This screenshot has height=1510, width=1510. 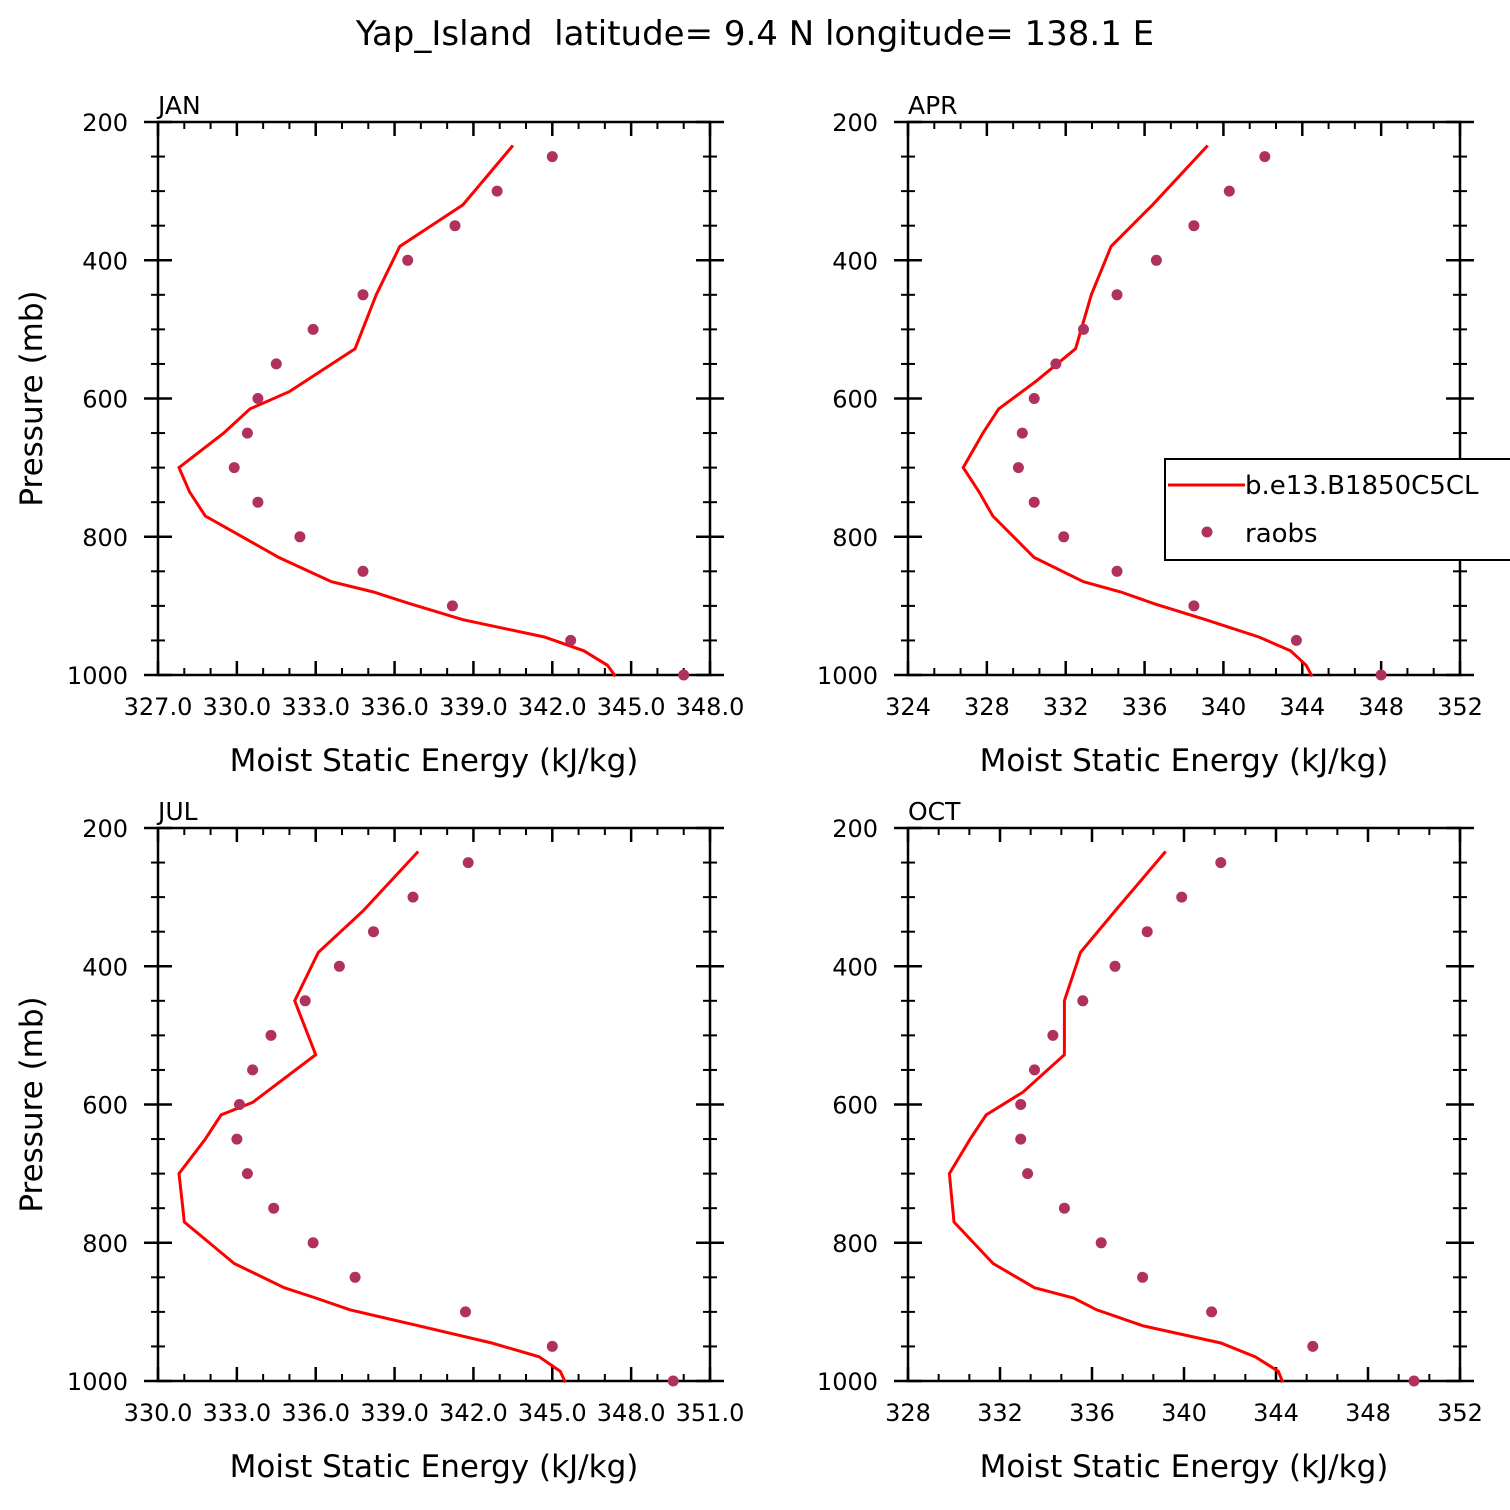 What do you see at coordinates (105, 538) in the screenshot?
I see `chart-0-ytick-label: 800` at bounding box center [105, 538].